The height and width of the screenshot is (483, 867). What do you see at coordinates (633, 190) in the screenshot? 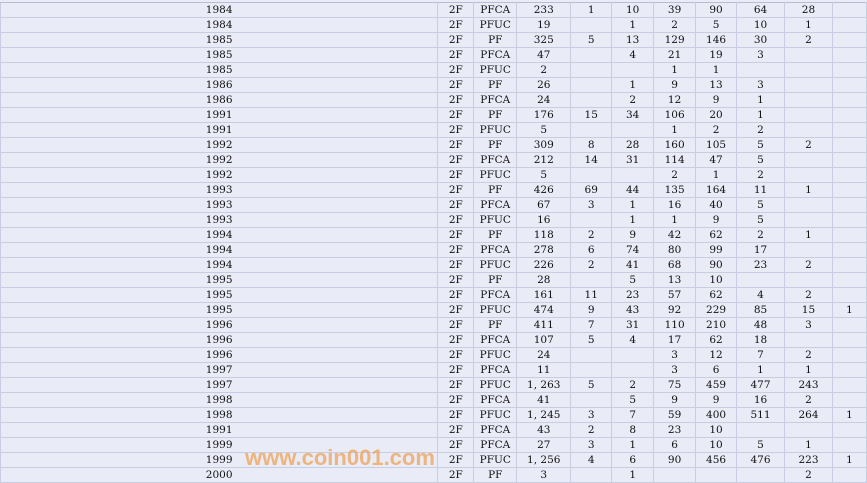
I see `cell-c2: 44` at bounding box center [633, 190].